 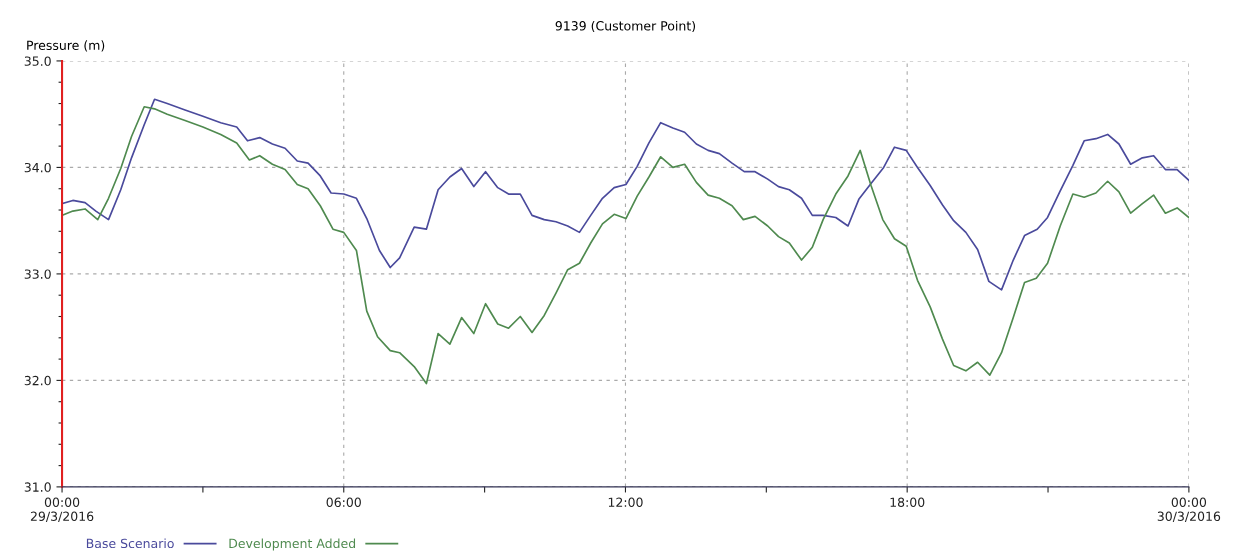 What do you see at coordinates (37, 487) in the screenshot?
I see `y-tick-label: 31.0` at bounding box center [37, 487].